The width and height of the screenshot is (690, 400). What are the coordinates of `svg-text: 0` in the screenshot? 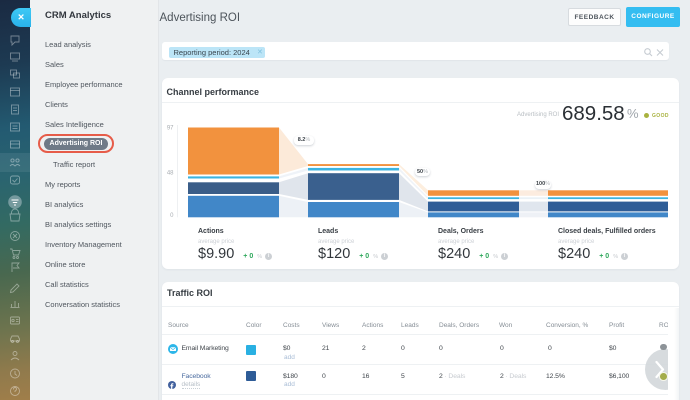 It's located at (172, 216).